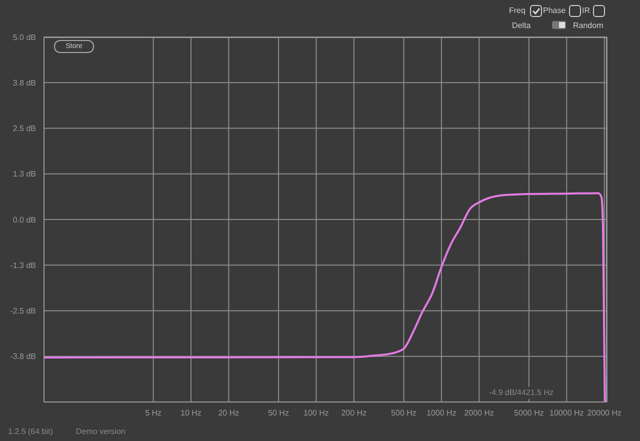 This screenshot has width=640, height=441. Describe the element at coordinates (554, 11) in the screenshot. I see `text: Phase` at that location.